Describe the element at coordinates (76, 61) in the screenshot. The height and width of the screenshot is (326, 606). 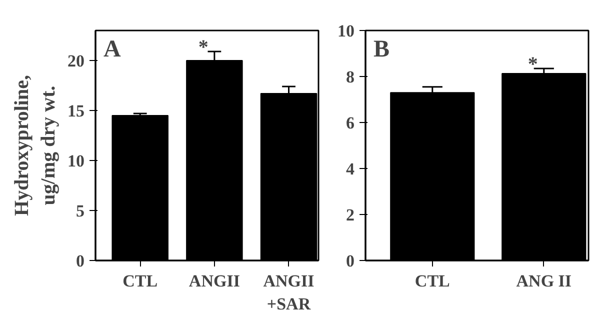
I see `y-tick-label: 20` at that location.